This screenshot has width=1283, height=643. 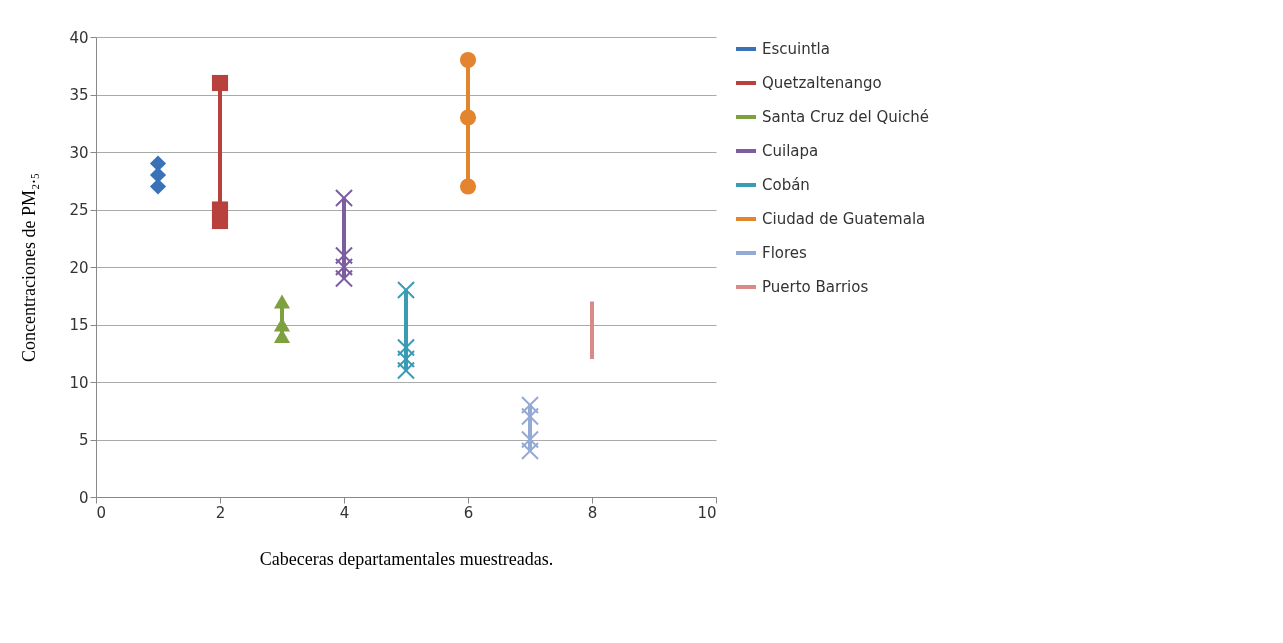 What do you see at coordinates (79, 267) in the screenshot?
I see `y-tick-label: 20` at bounding box center [79, 267].